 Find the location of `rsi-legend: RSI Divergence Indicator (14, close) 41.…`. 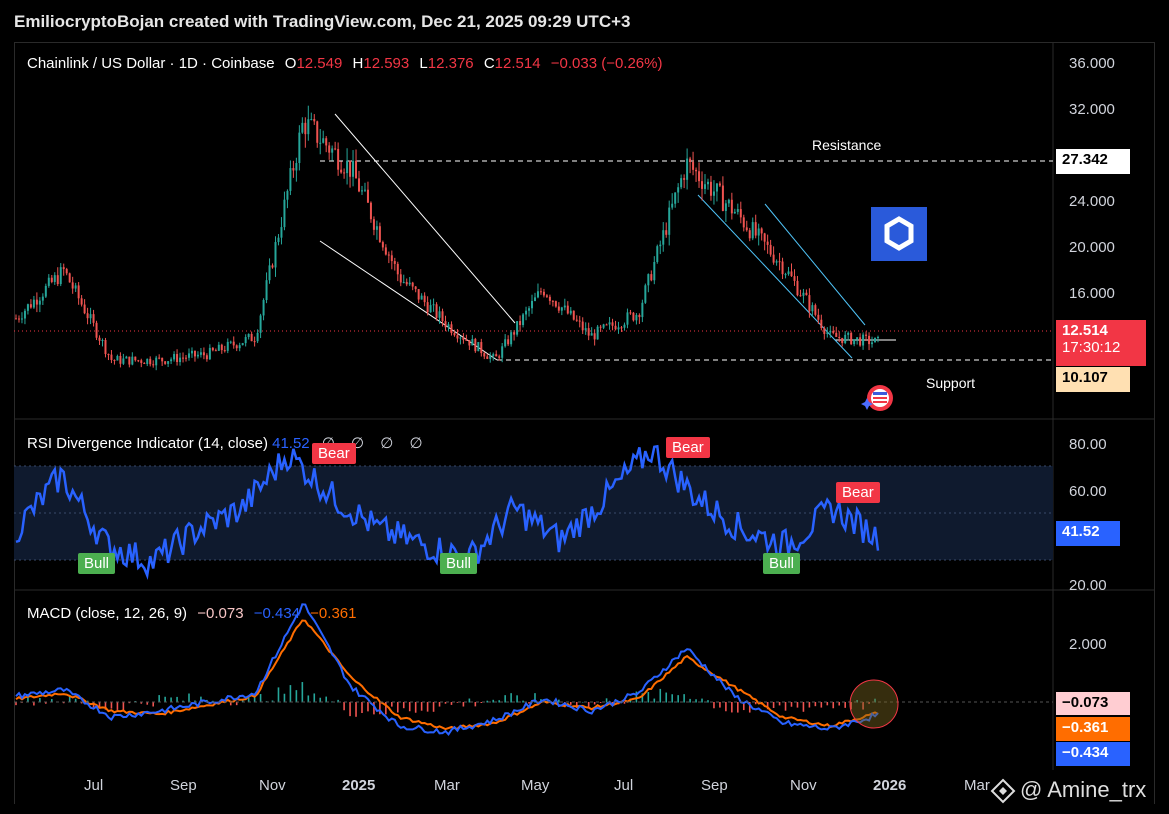

rsi-legend: RSI Divergence Indicator (14, close) 41.… is located at coordinates (228, 443).